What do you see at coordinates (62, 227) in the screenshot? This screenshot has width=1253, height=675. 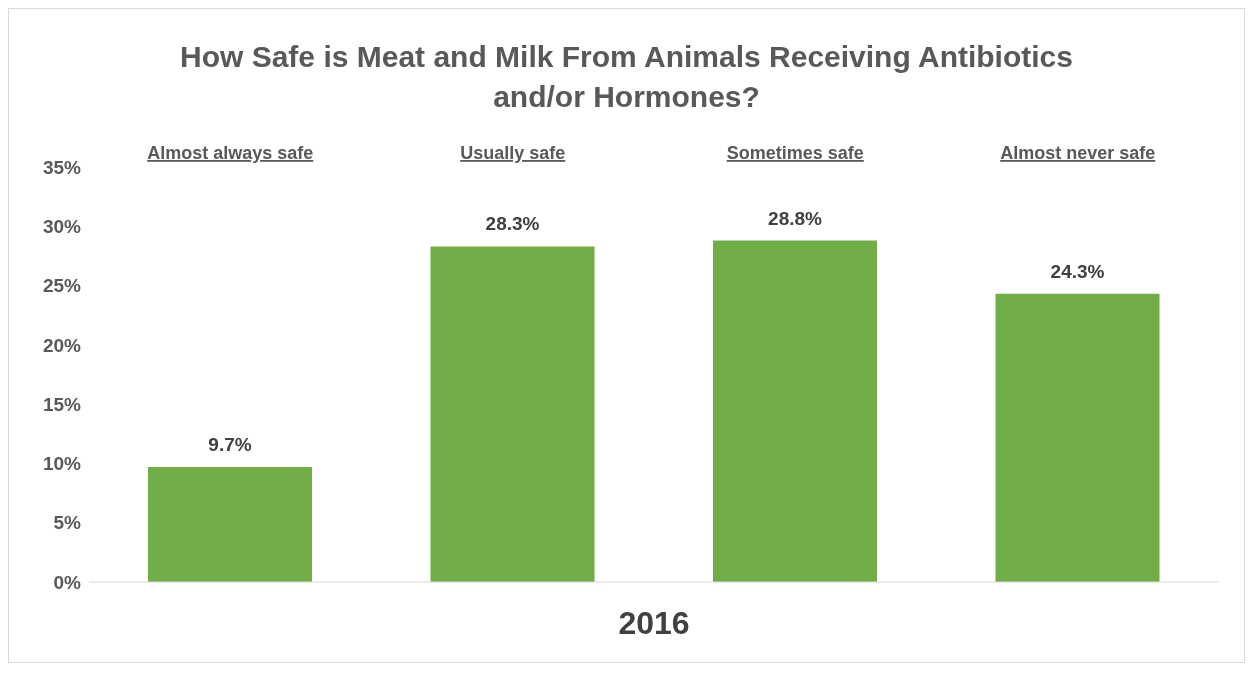 I see `y-tick-label: 30%` at bounding box center [62, 227].